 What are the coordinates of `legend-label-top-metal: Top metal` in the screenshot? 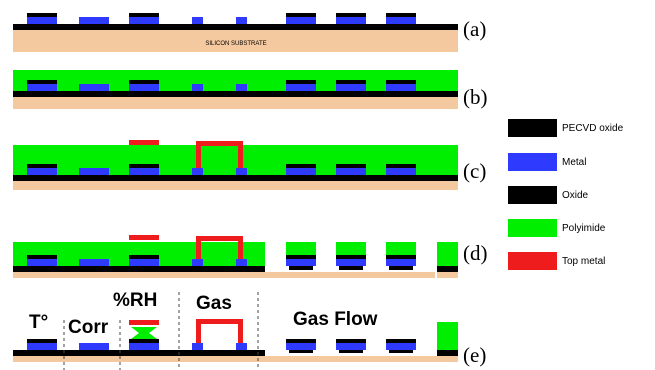 It's located at (583, 261).